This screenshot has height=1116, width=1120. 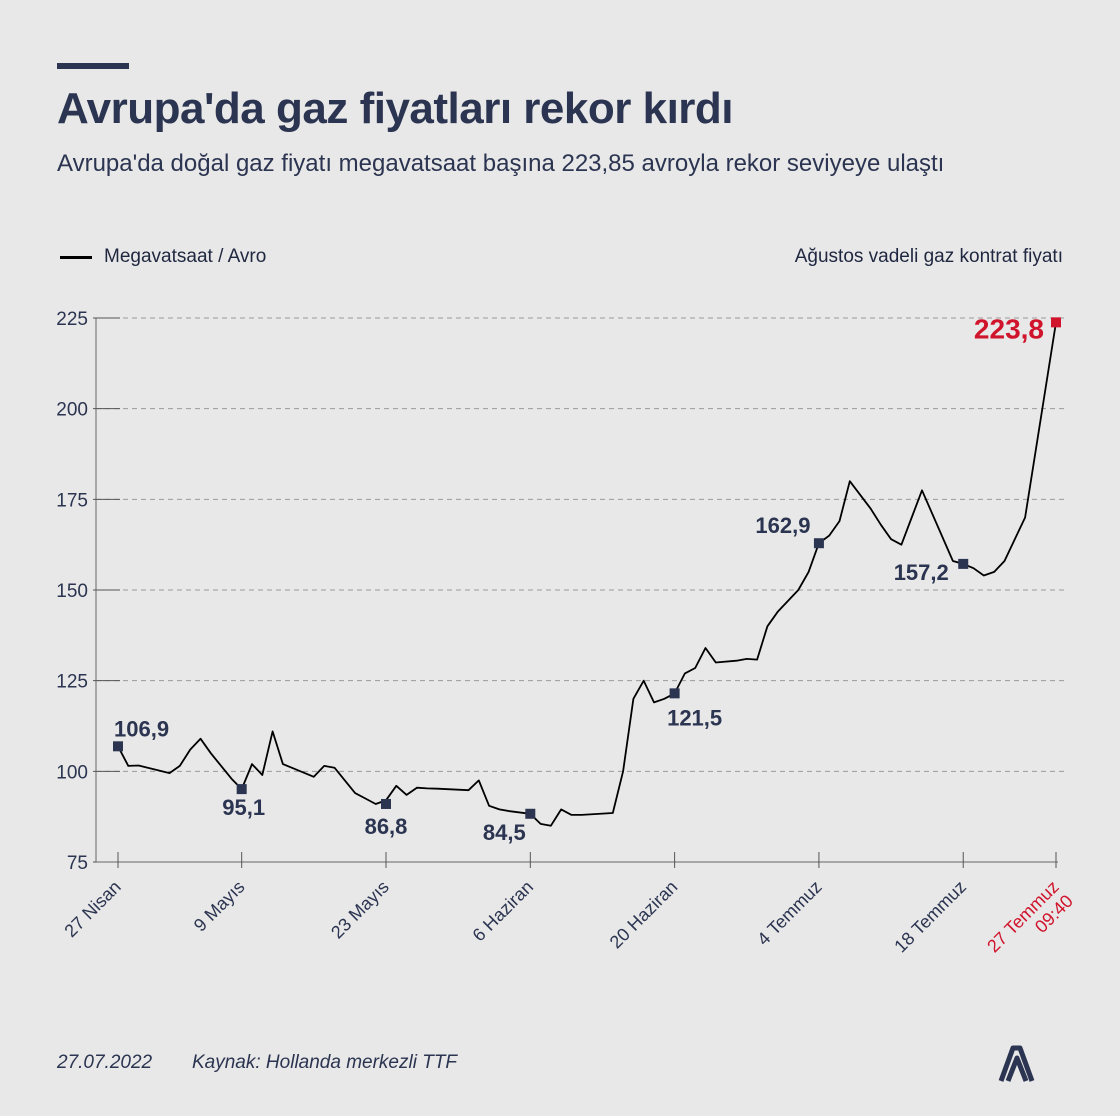 I want to click on x-tick-label-3: 6 Haziran, so click(x=503, y=911).